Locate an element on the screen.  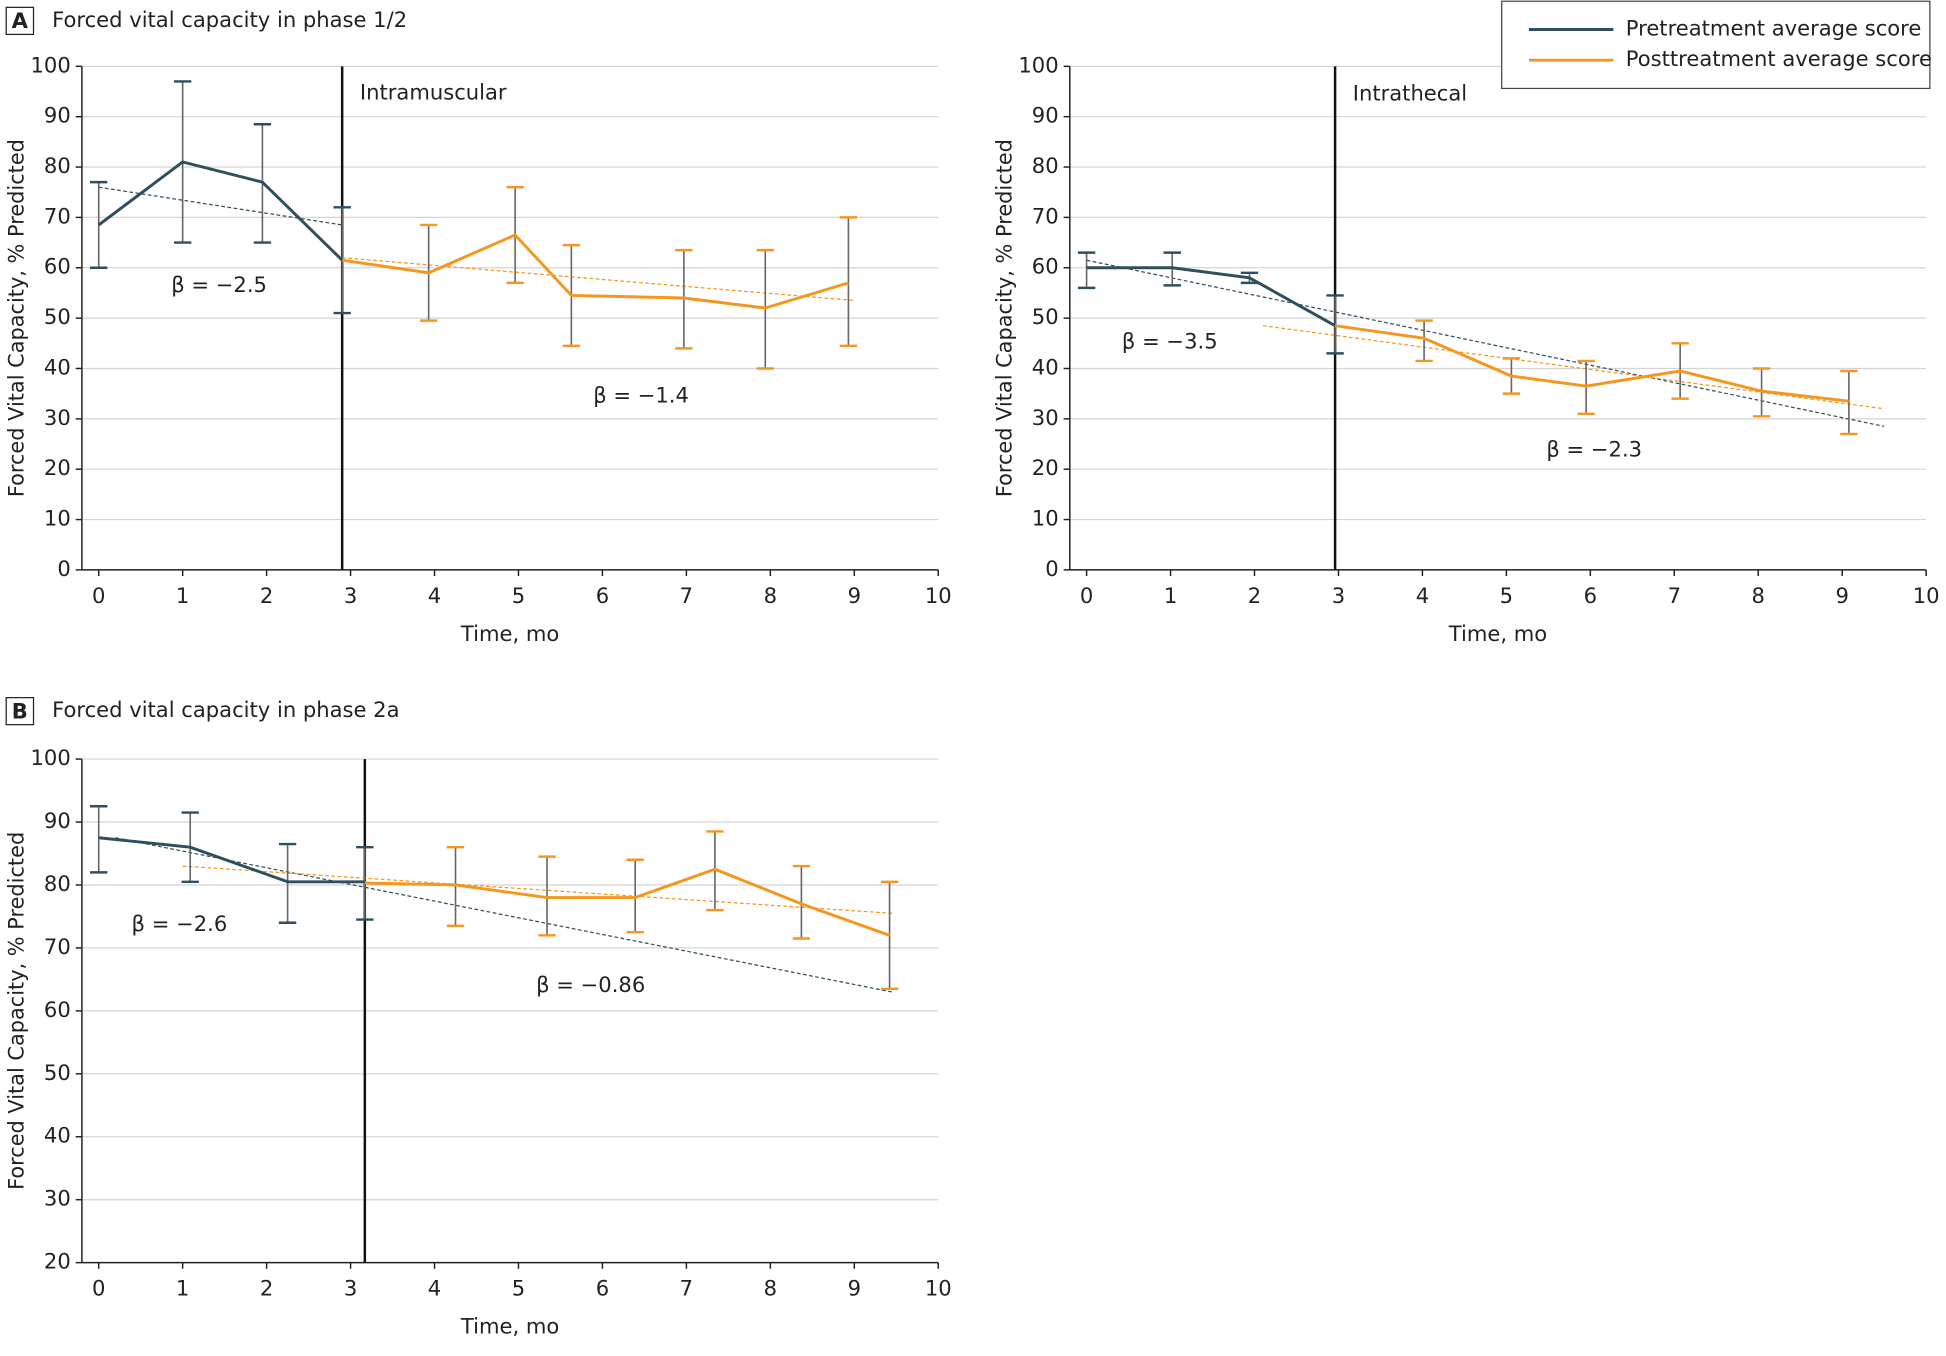
beta-annotation: β = −1.4 is located at coordinates (641, 396).